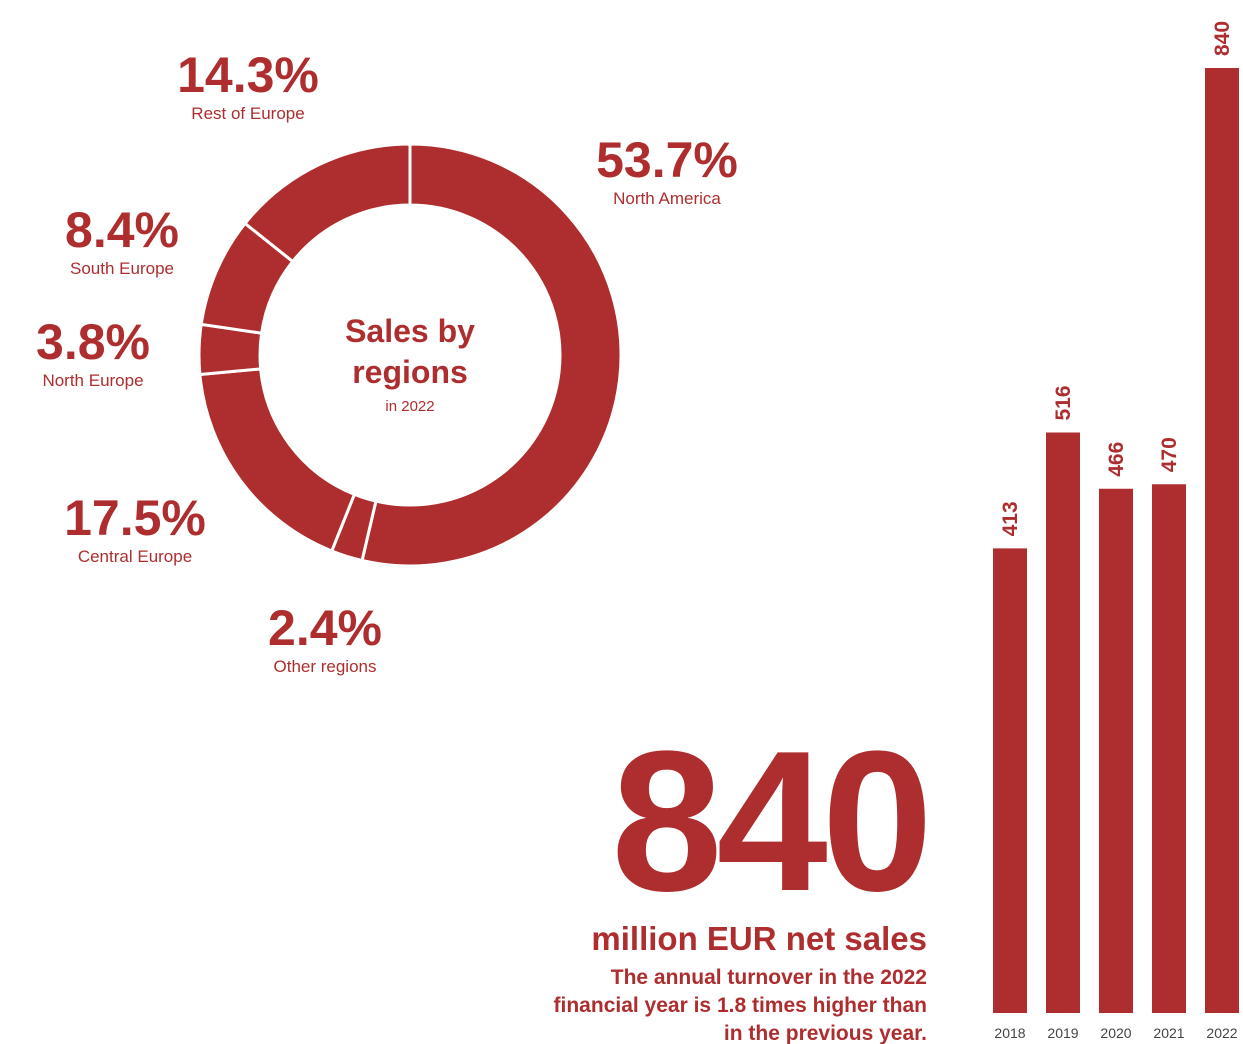 Image resolution: width=1243 pixels, height=1044 pixels. Describe the element at coordinates (1222, 38) in the screenshot. I see `bar-value-label: 840` at that location.